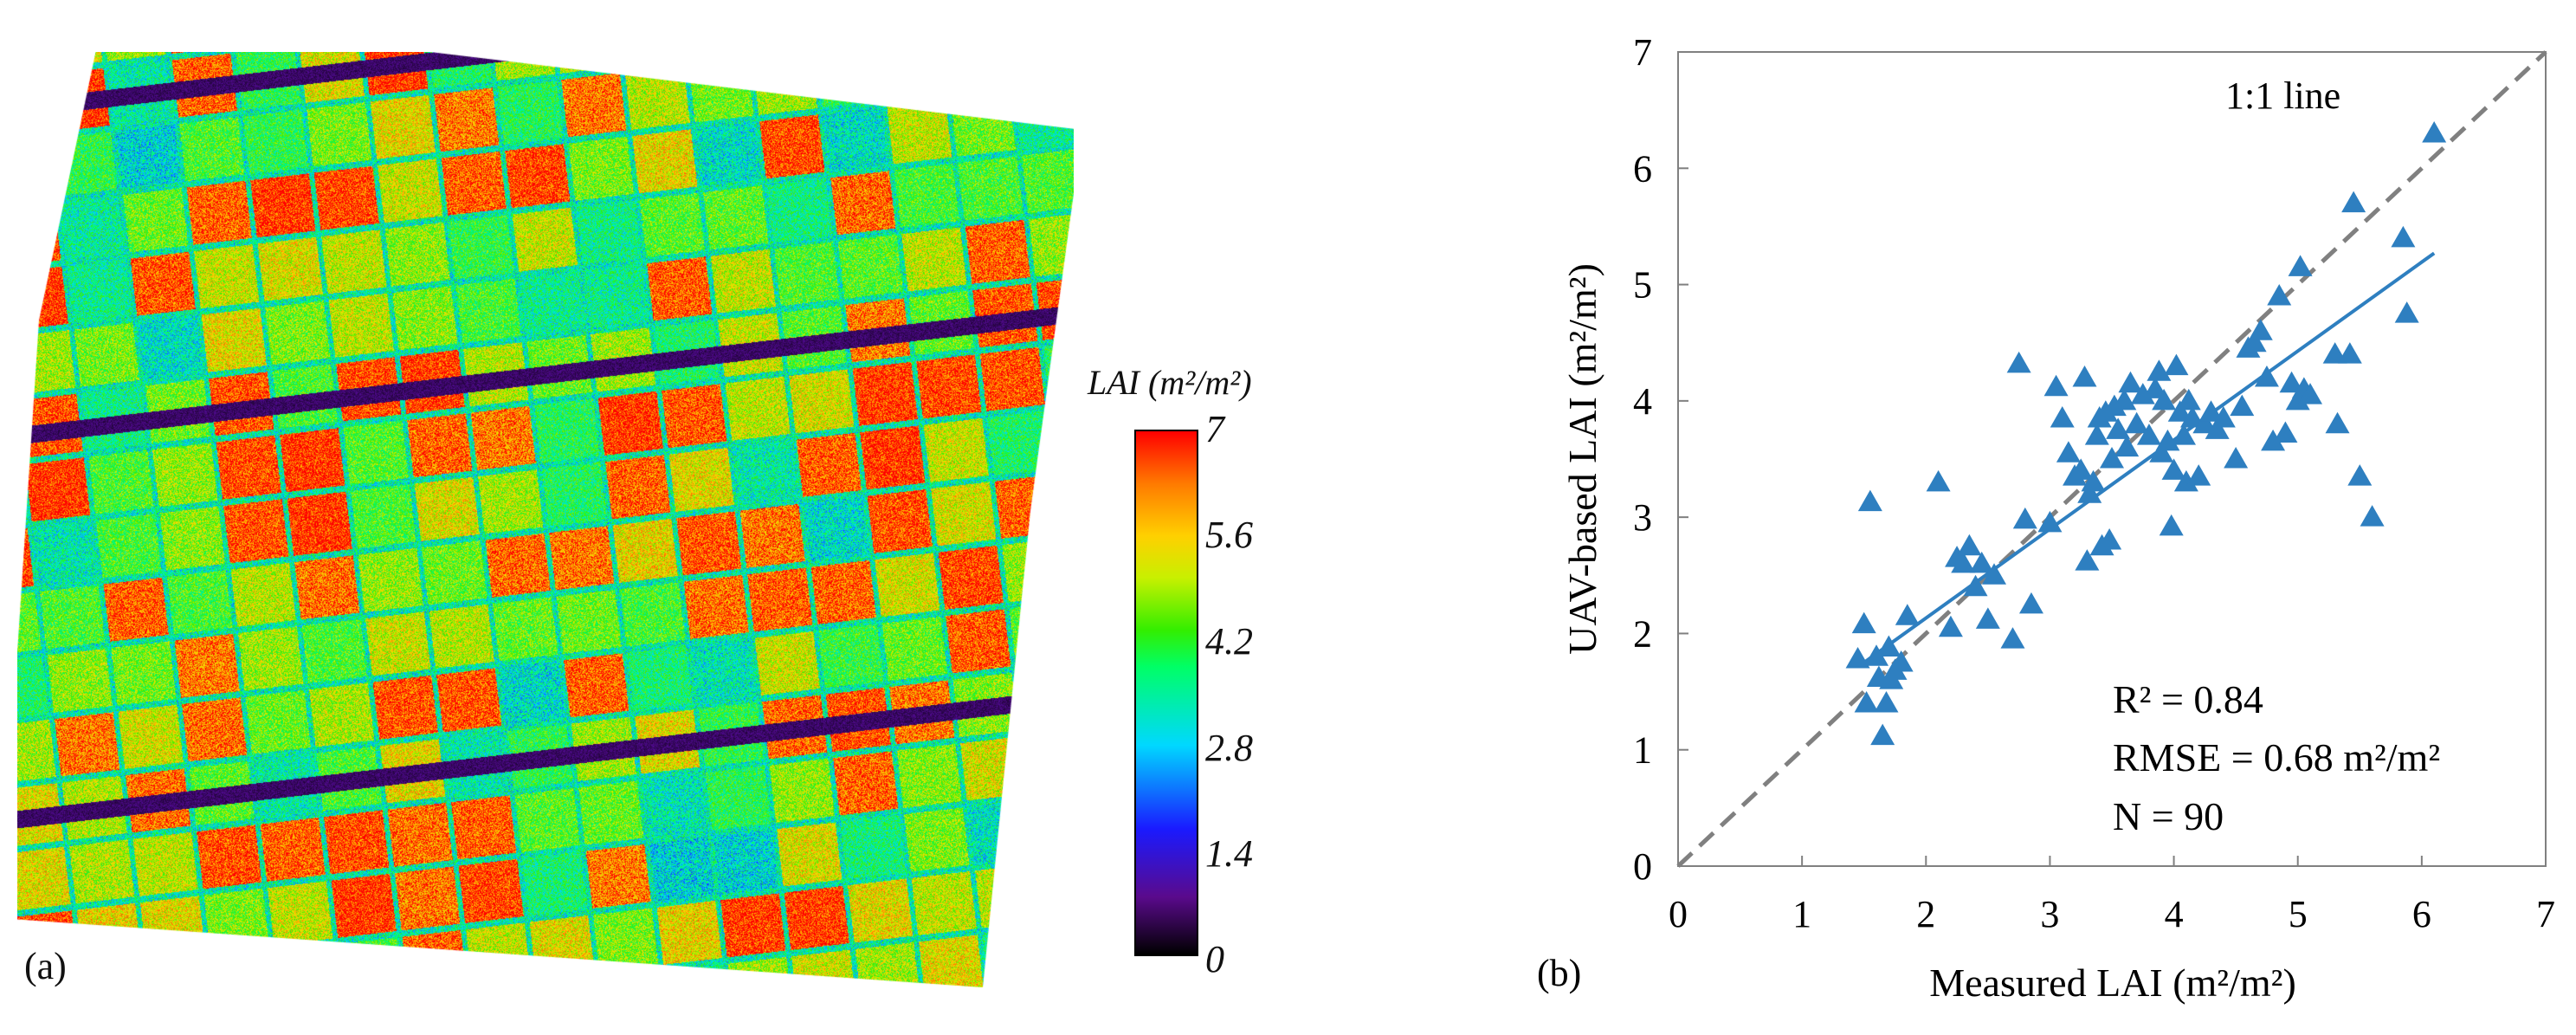  Describe the element at coordinates (2112, 983) in the screenshot. I see `x-axis-label: Measured LAI (m²/m²)` at that location.